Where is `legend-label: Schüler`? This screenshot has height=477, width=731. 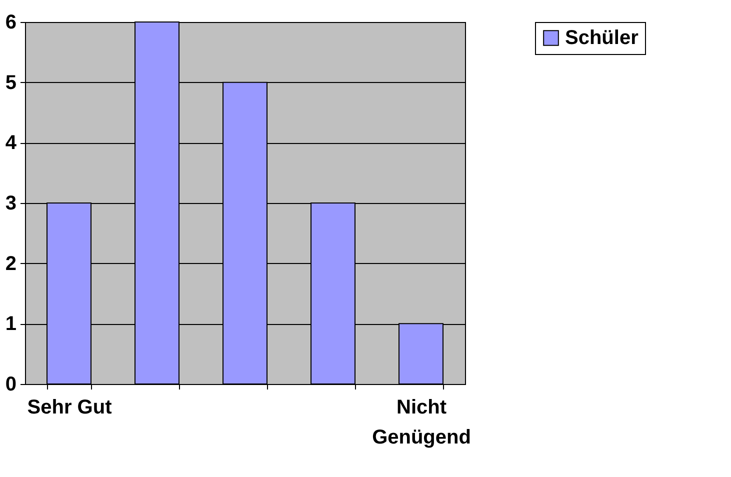
legend-label: Schüler is located at coordinates (602, 38).